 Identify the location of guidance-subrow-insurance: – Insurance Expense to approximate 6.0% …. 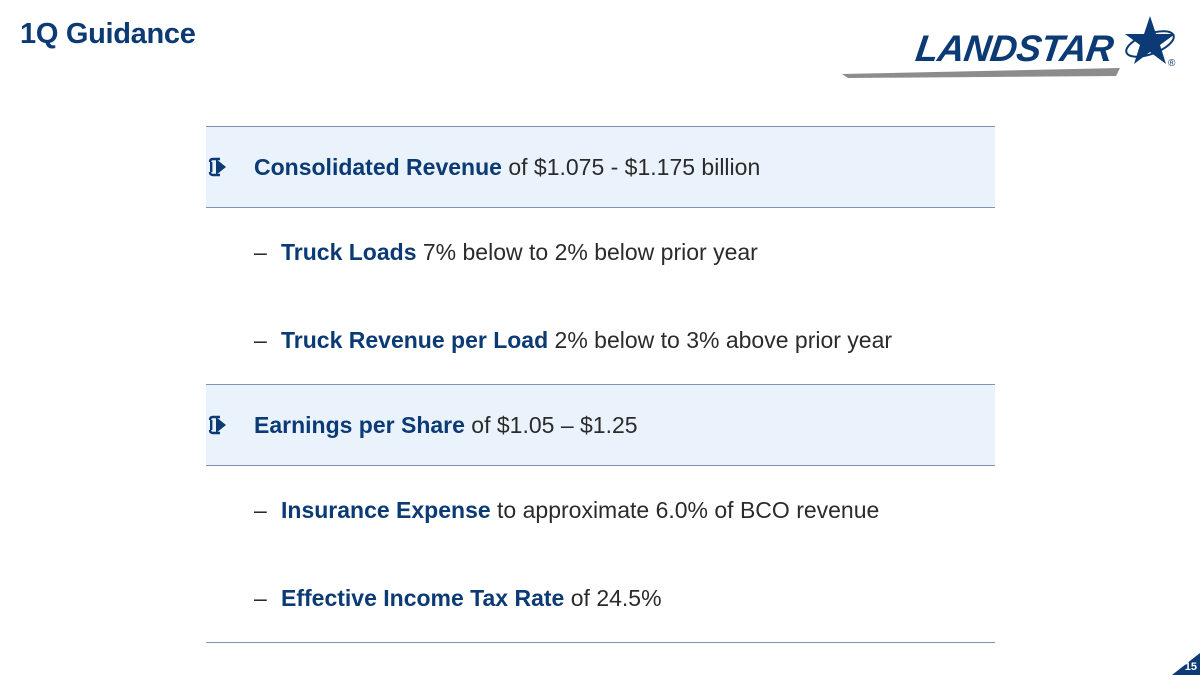
(600, 510).